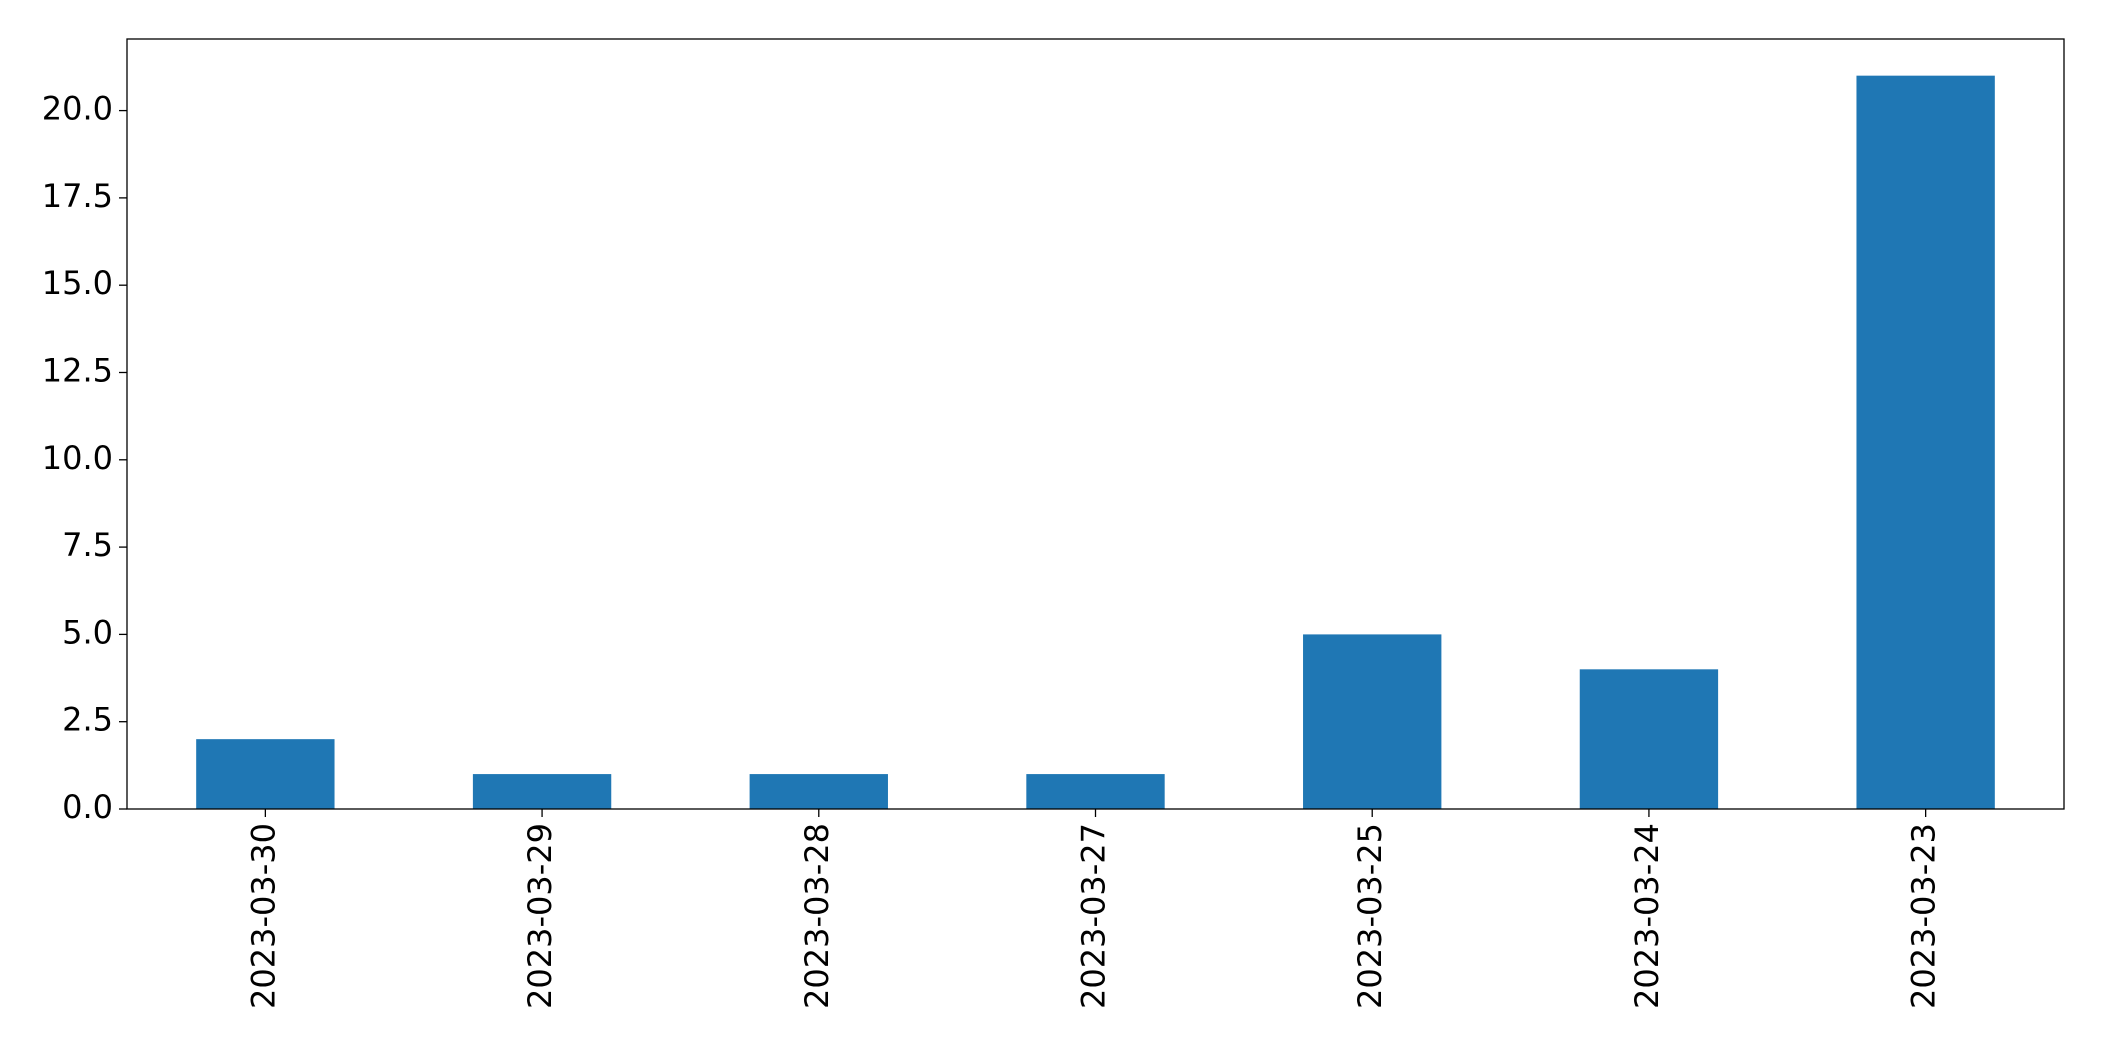 This screenshot has height=1061, width=2104. I want to click on y-tick-label: 0.0, so click(87, 807).